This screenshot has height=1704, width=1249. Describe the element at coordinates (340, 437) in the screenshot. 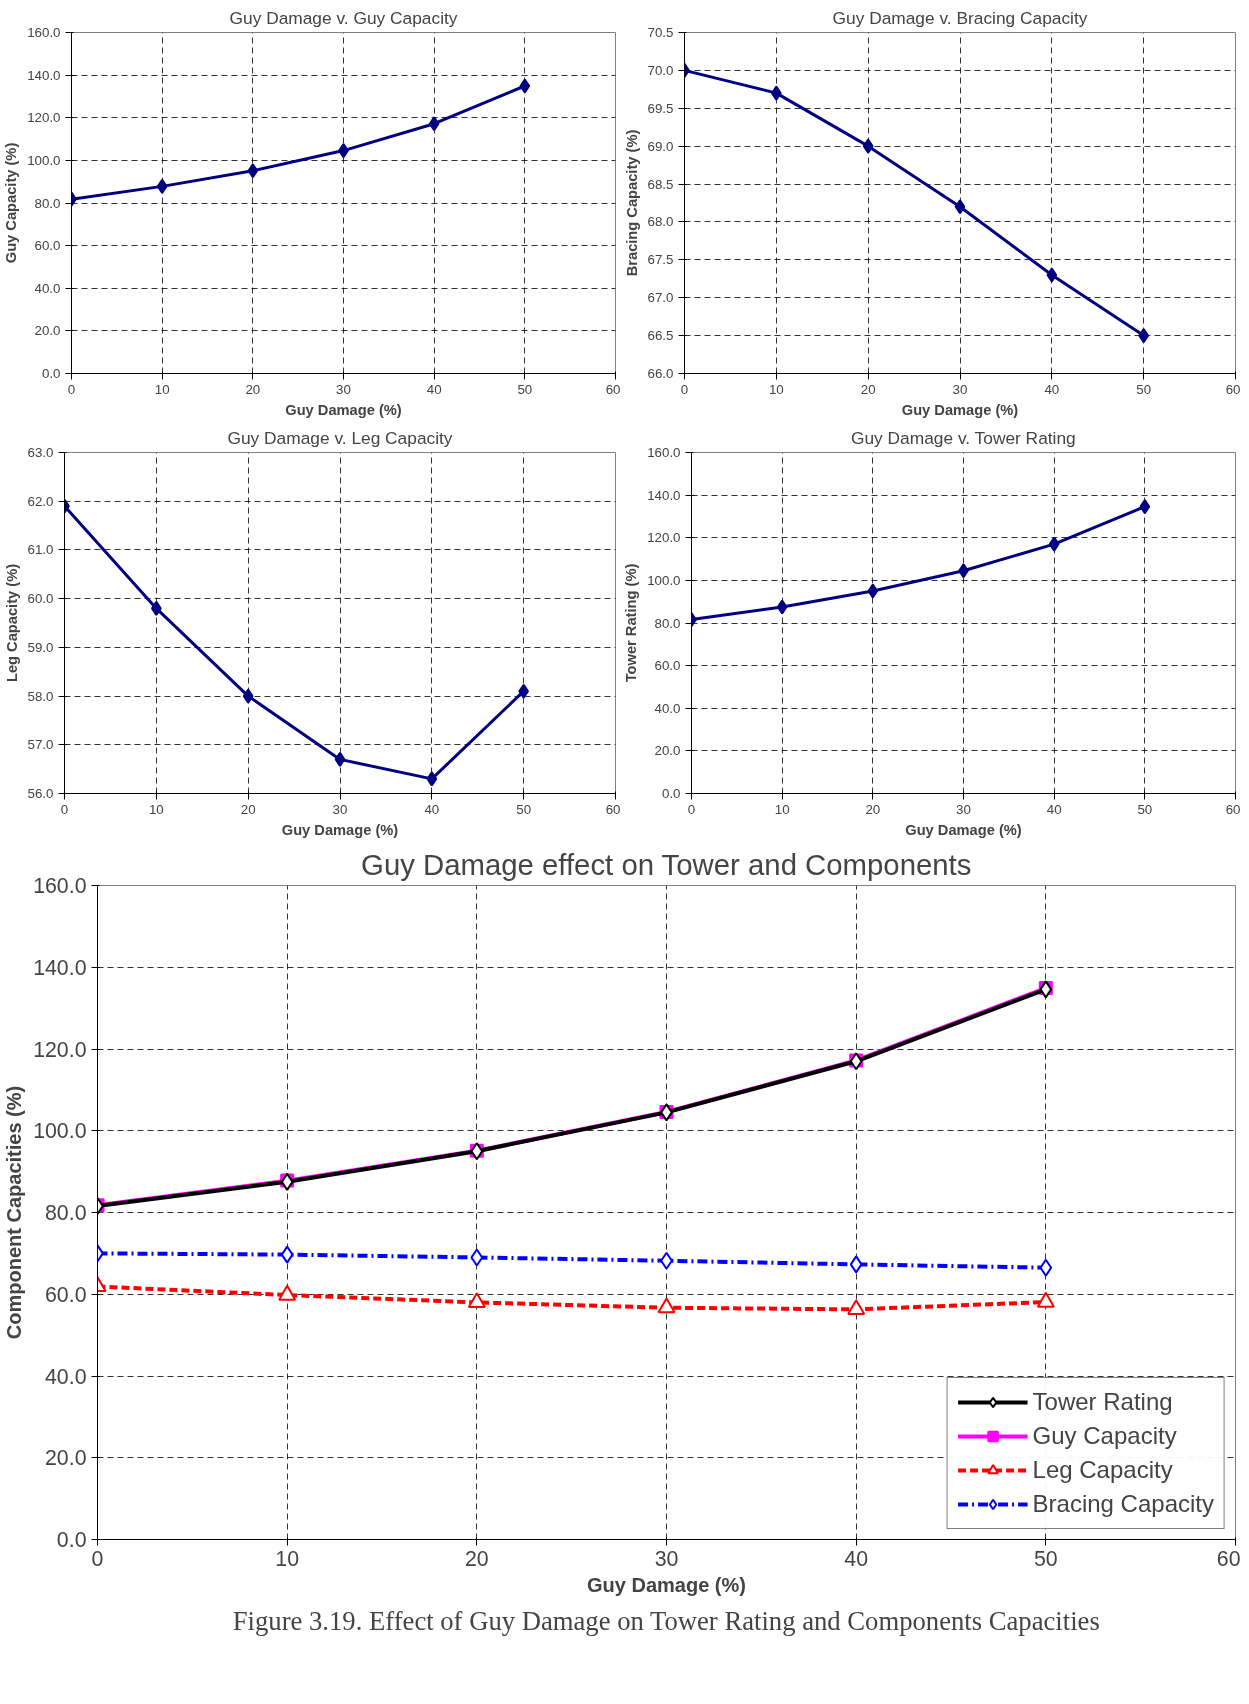

I see `chart-title: Guy Damage v. Leg Capacity` at that location.